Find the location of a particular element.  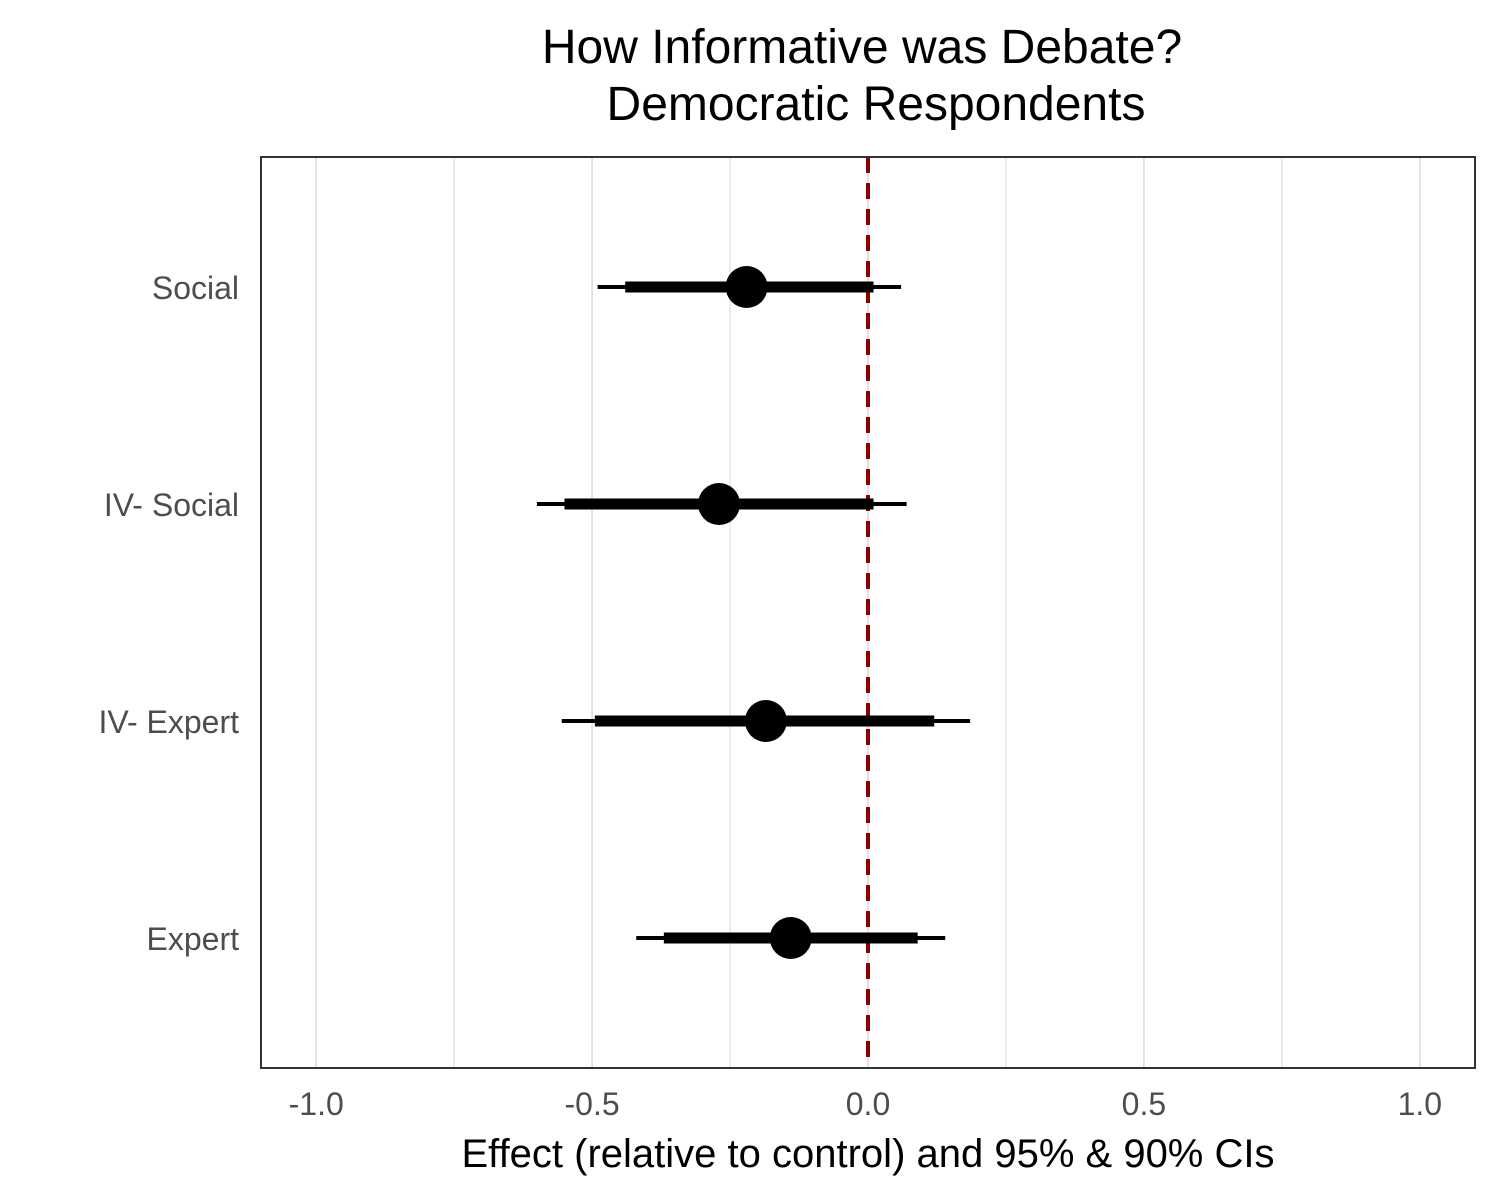

y-tick-label-2: IV- Expert is located at coordinates (169, 722).